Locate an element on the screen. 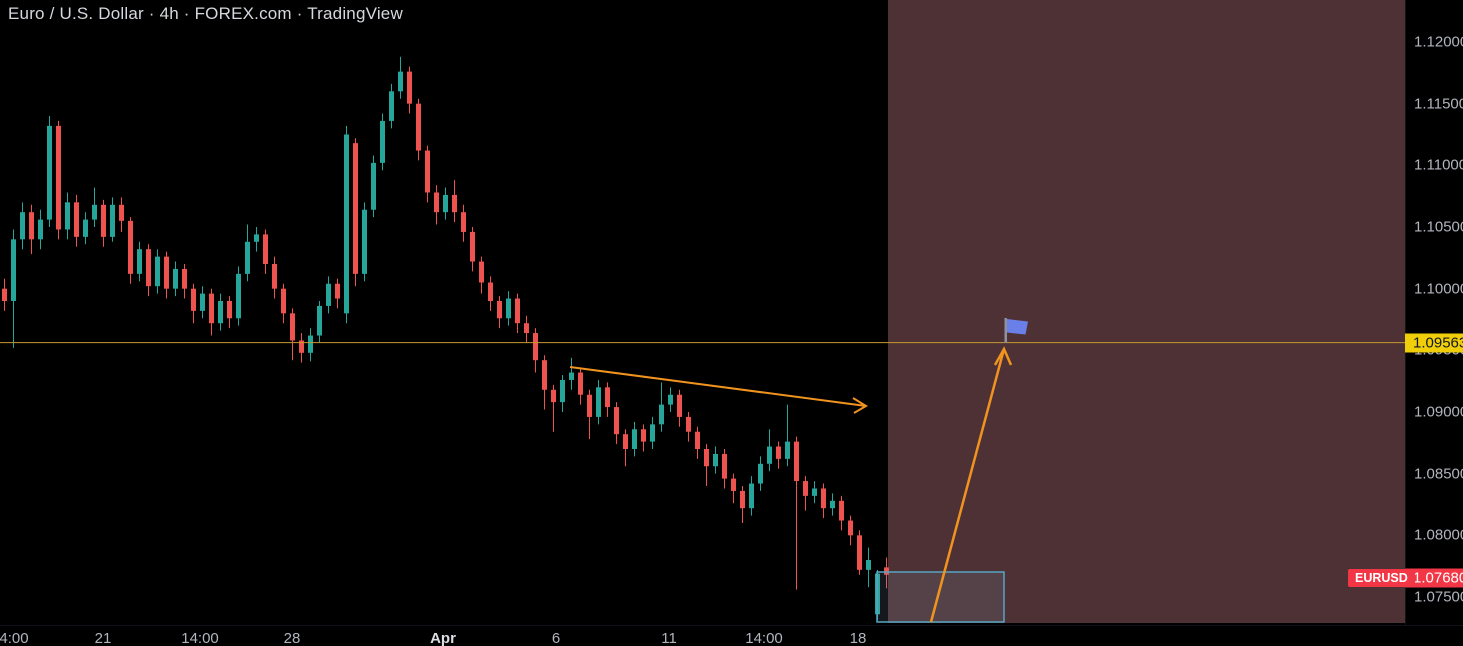  up-arrow-drawing is located at coordinates (971, 484).